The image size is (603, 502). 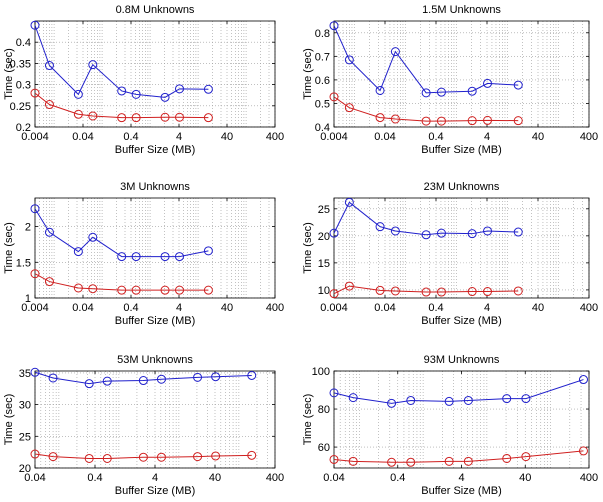 I want to click on chart-title: 0.8M Unknowns, so click(x=155, y=10).